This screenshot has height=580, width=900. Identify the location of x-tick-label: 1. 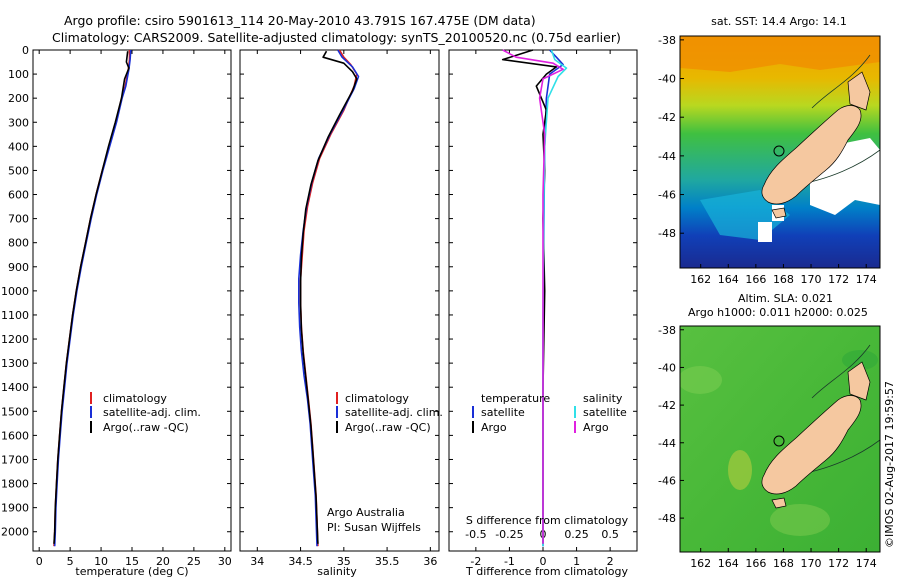
(576, 561).